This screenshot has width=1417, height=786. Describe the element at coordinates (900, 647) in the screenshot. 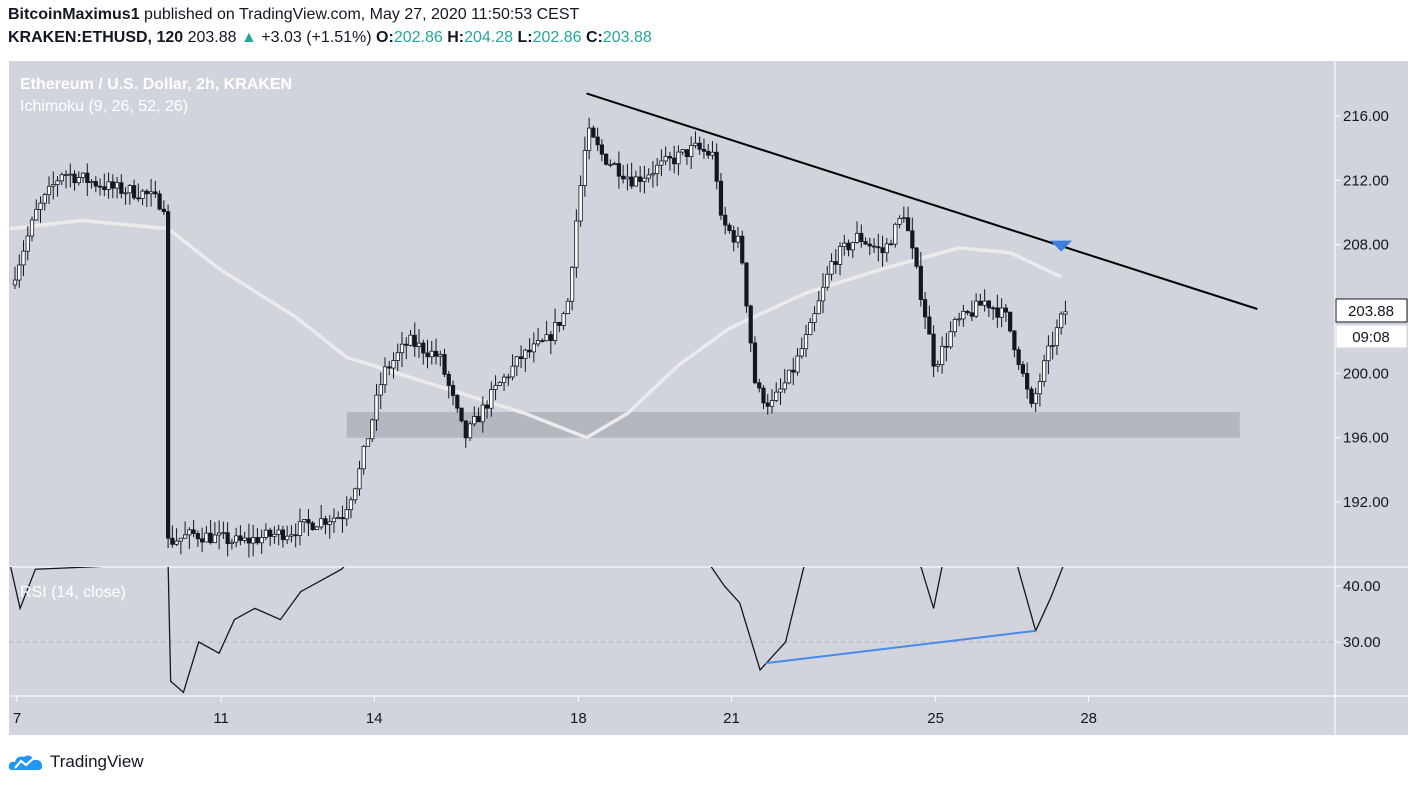

I see `rsi-divergence-line` at that location.